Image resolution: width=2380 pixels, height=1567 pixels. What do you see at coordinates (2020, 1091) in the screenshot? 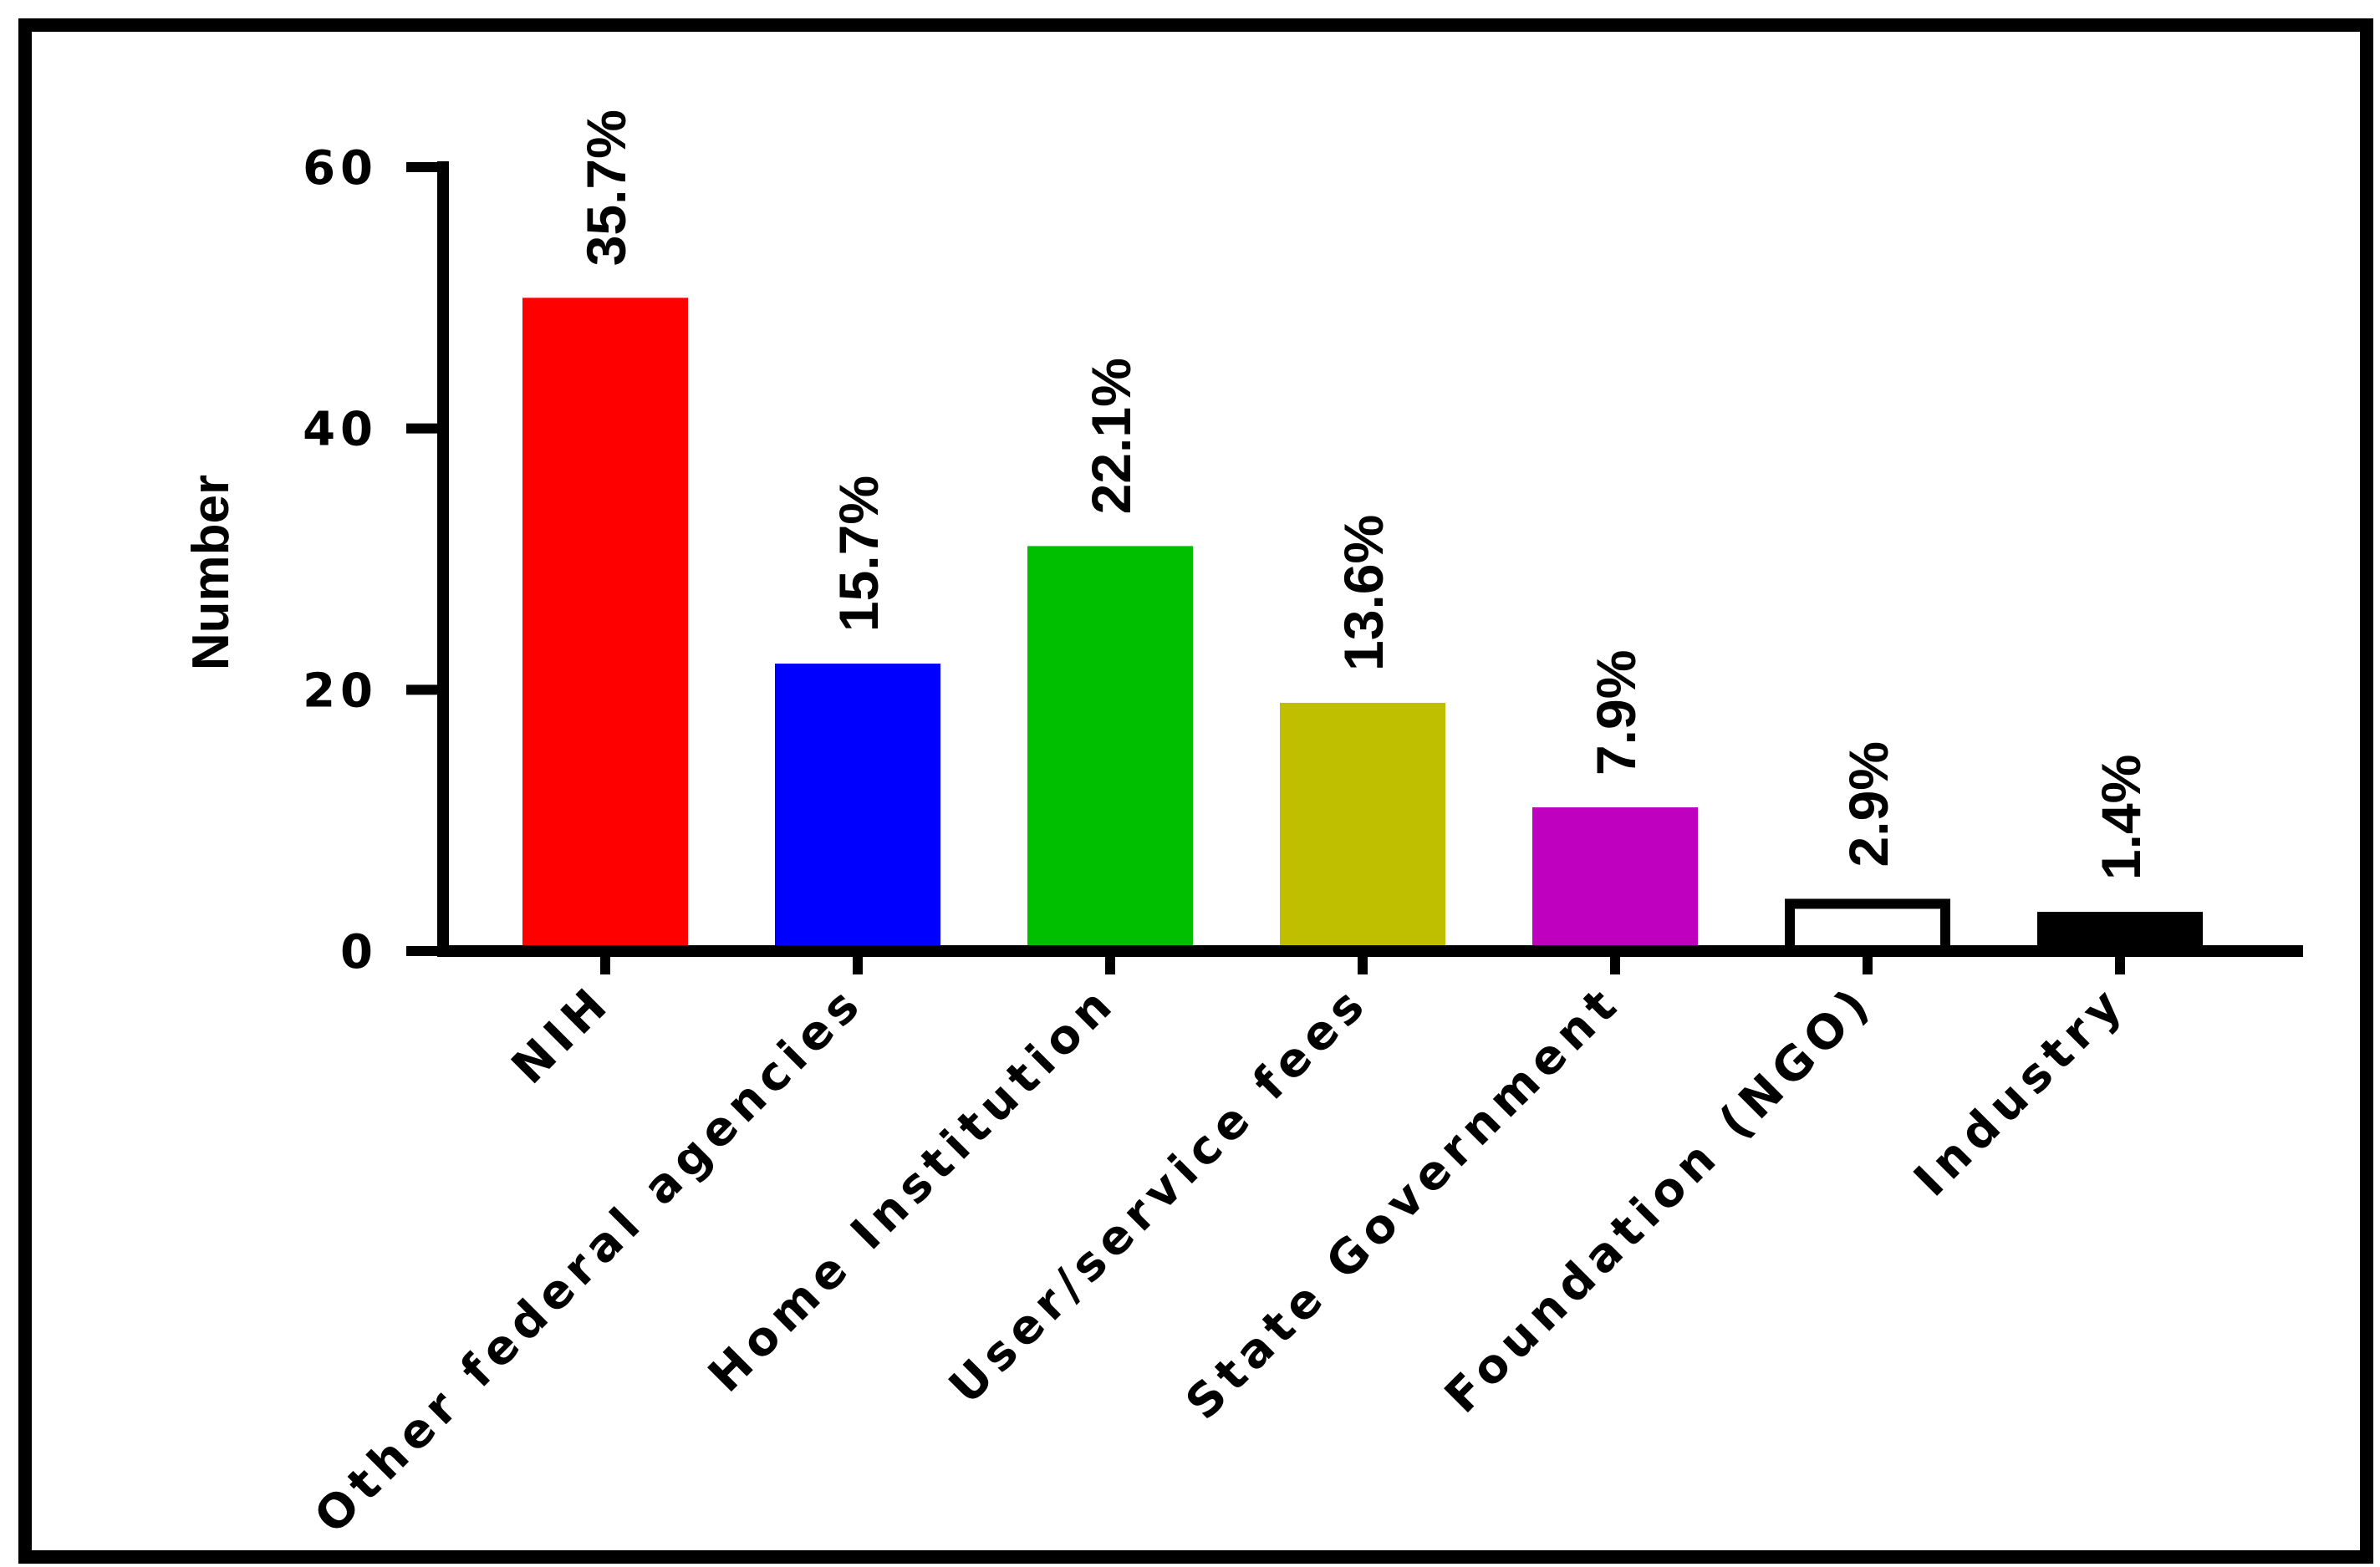
I see `x-tick-label: Industry` at bounding box center [2020, 1091].